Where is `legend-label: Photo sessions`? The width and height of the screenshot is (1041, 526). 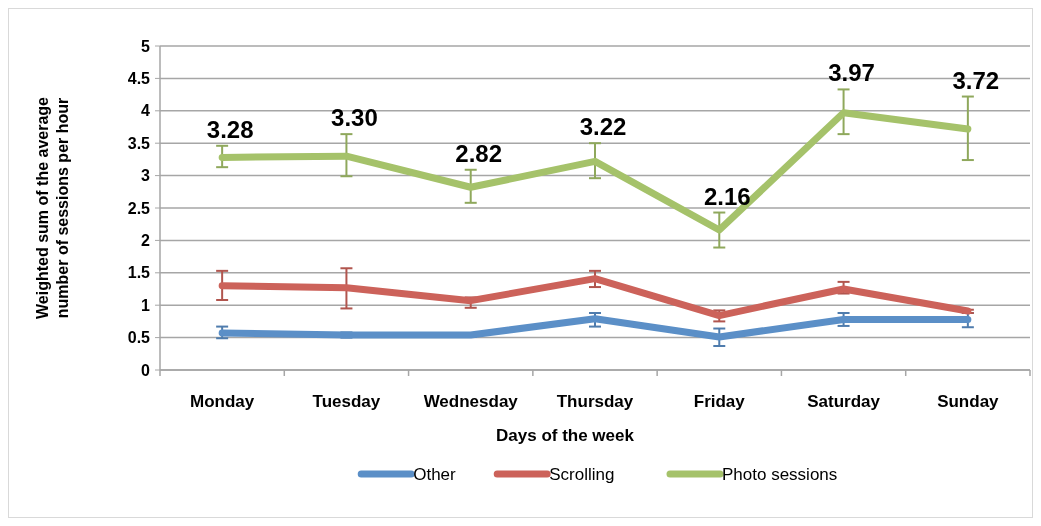 legend-label: Photo sessions is located at coordinates (780, 474).